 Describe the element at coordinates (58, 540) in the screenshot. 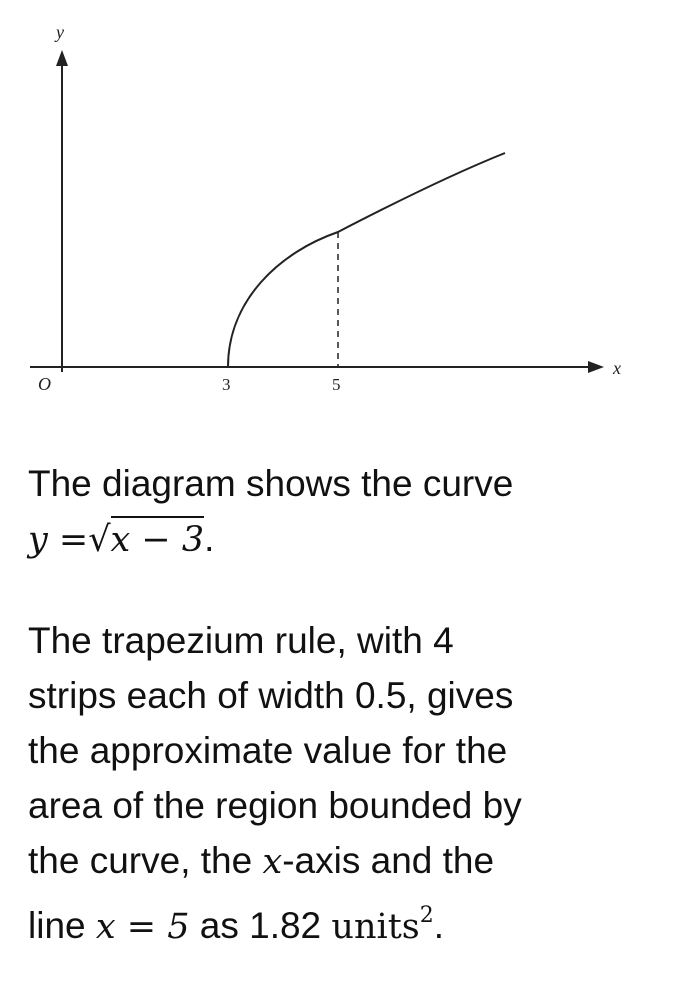

I see `math-text: y =` at that location.